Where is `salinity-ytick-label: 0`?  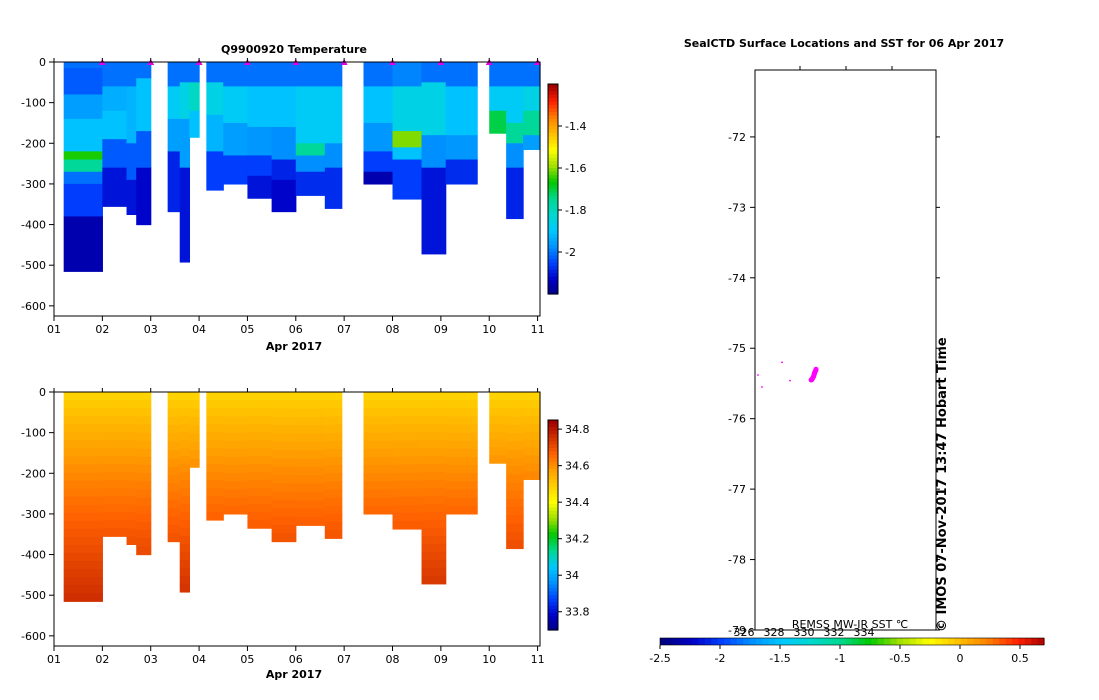 salinity-ytick-label: 0 is located at coordinates (42, 392).